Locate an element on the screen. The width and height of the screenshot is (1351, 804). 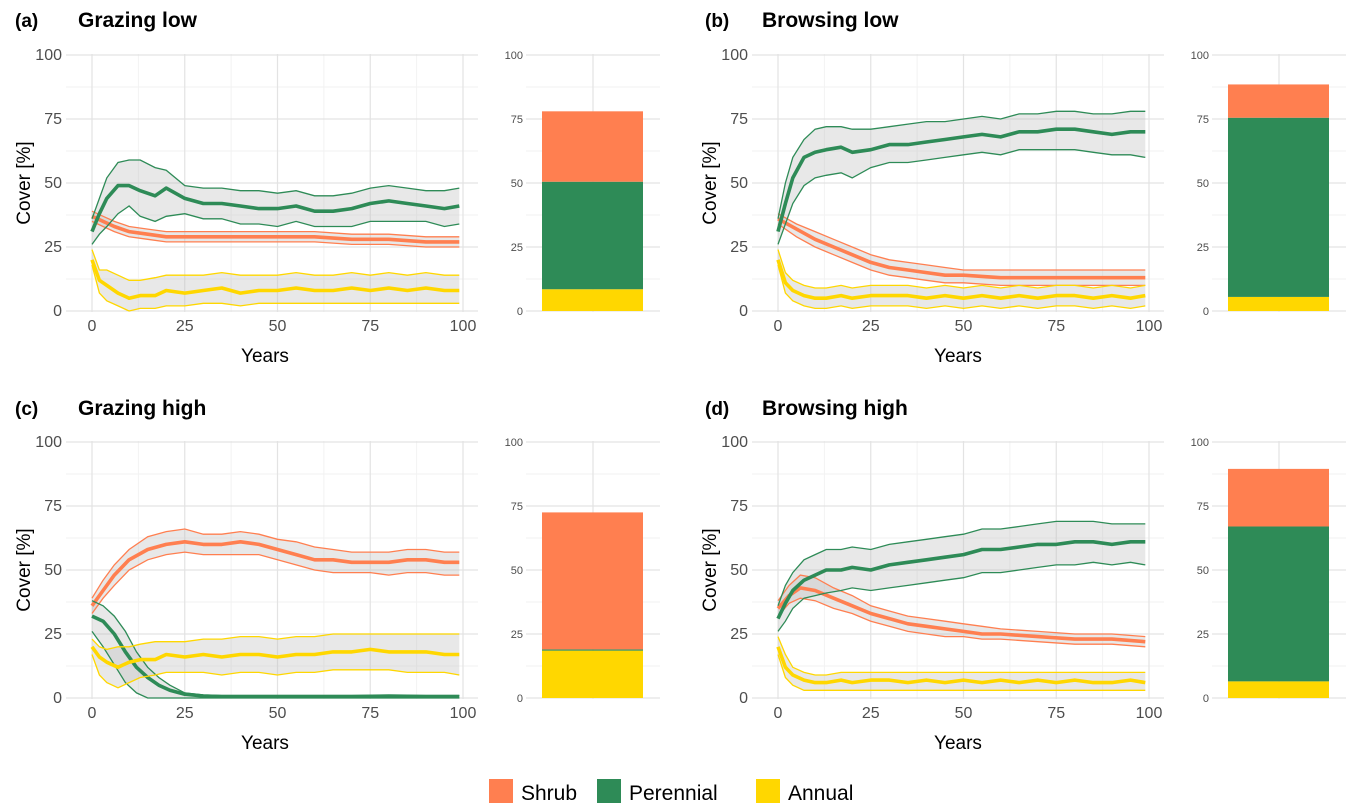
legend-swatch-perennial is located at coordinates (609, 791).